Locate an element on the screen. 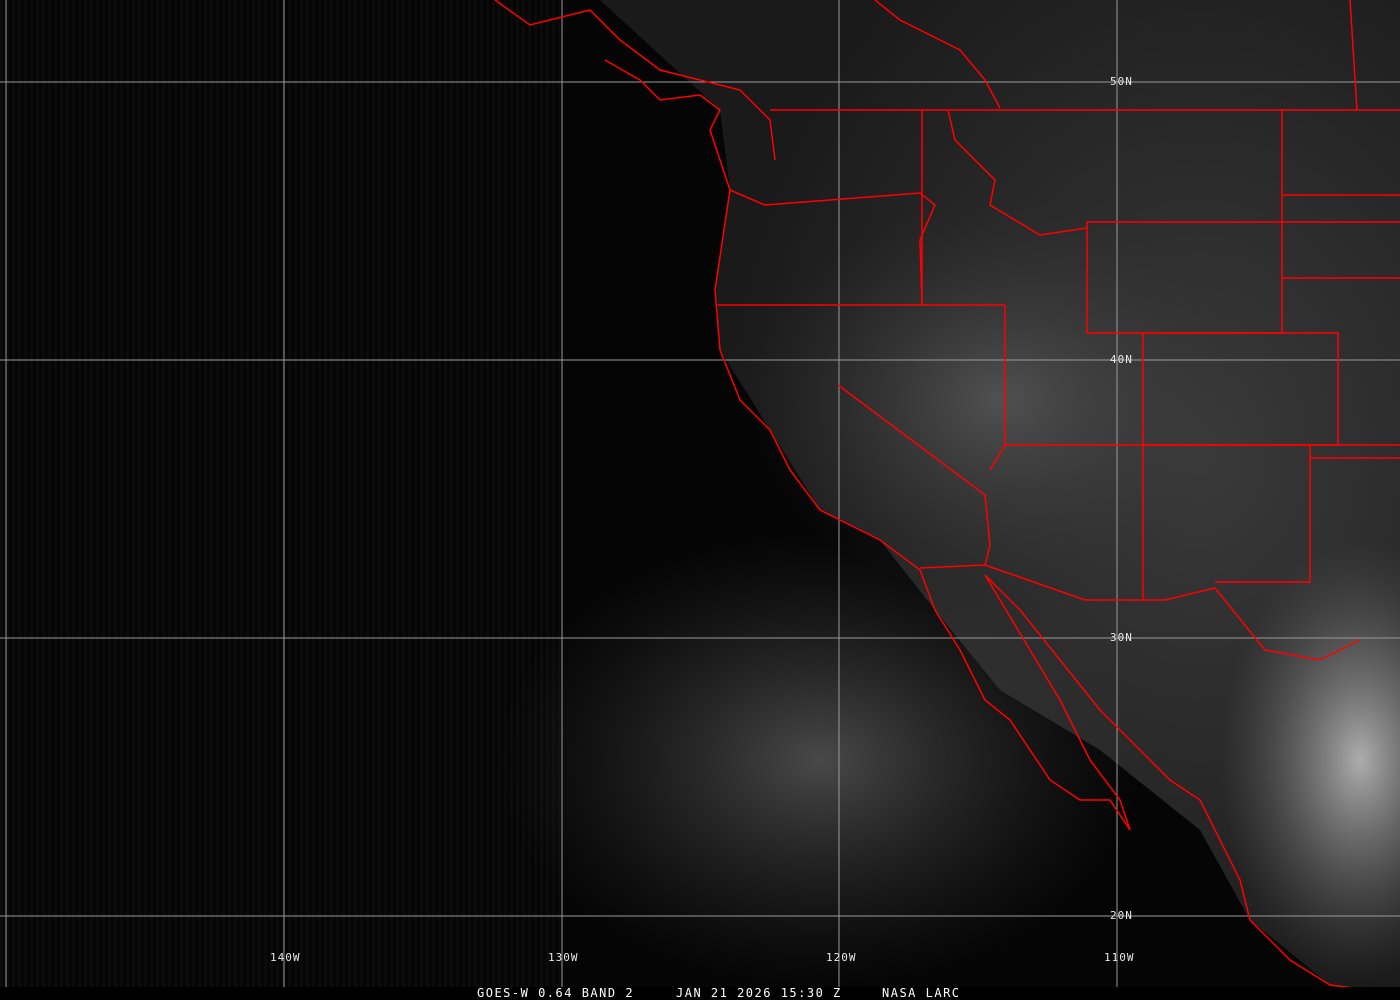 The height and width of the screenshot is (1000, 1400). lon-label: 140W is located at coordinates (285, 957).